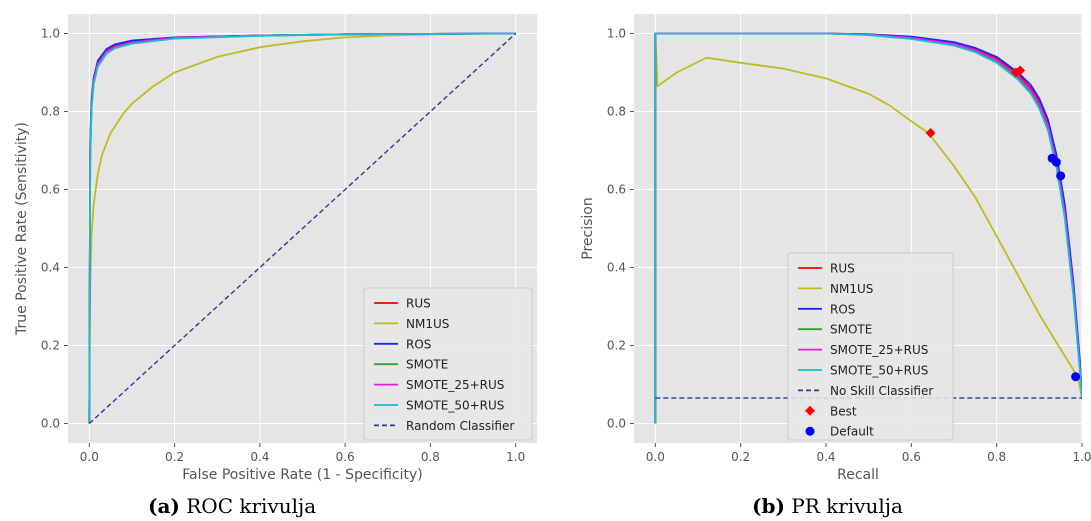 The image size is (1091, 521). I want to click on legend-label: Random Classifier, so click(460, 426).